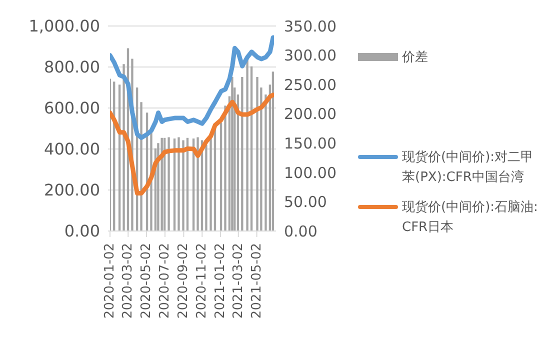 Image resolution: width=550 pixels, height=353 pixels. Describe the element at coordinates (72, 108) in the screenshot. I see `y-tick-label: 600.00` at that location.